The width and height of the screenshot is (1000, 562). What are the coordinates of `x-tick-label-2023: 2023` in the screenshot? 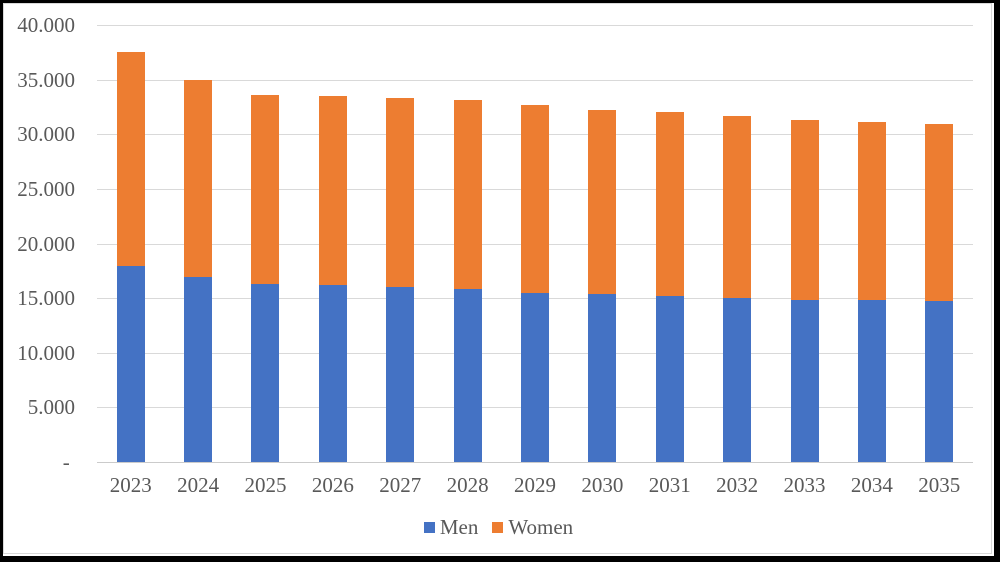 It's located at (130, 485).